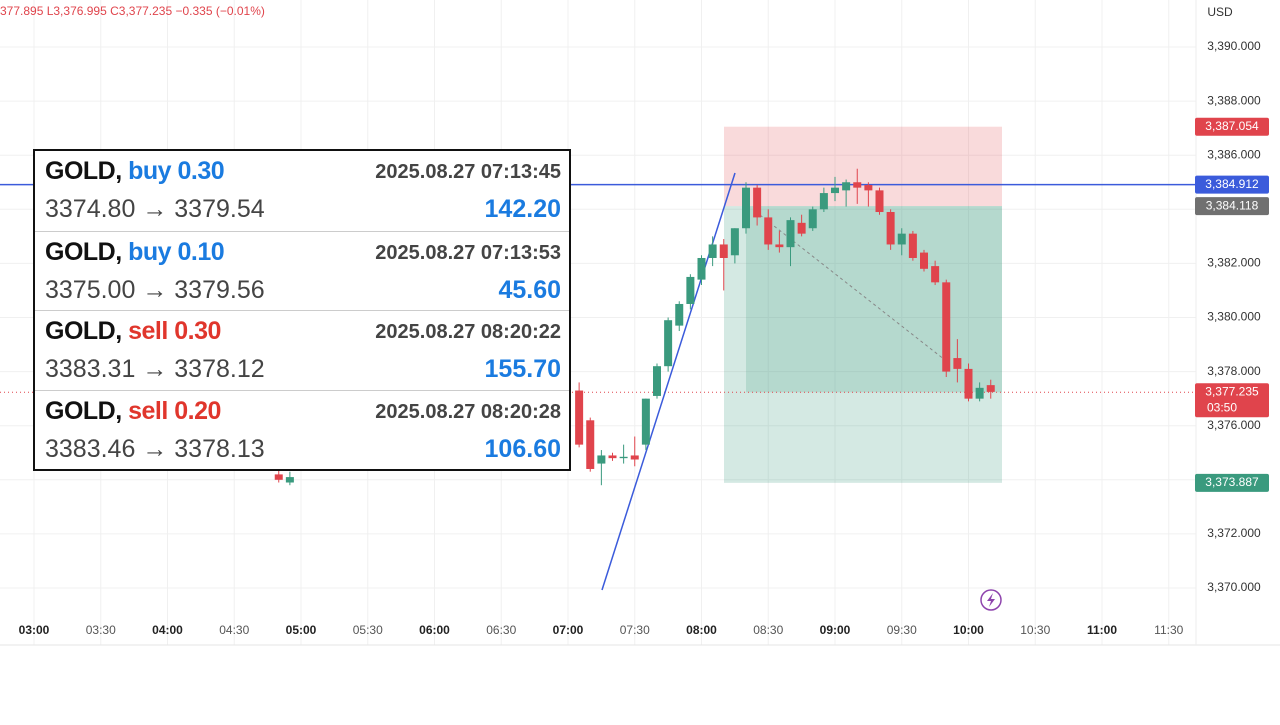 This screenshot has height=725, width=1280. Describe the element at coordinates (701, 630) in the screenshot. I see `x-tick-label: 08:00` at that location.